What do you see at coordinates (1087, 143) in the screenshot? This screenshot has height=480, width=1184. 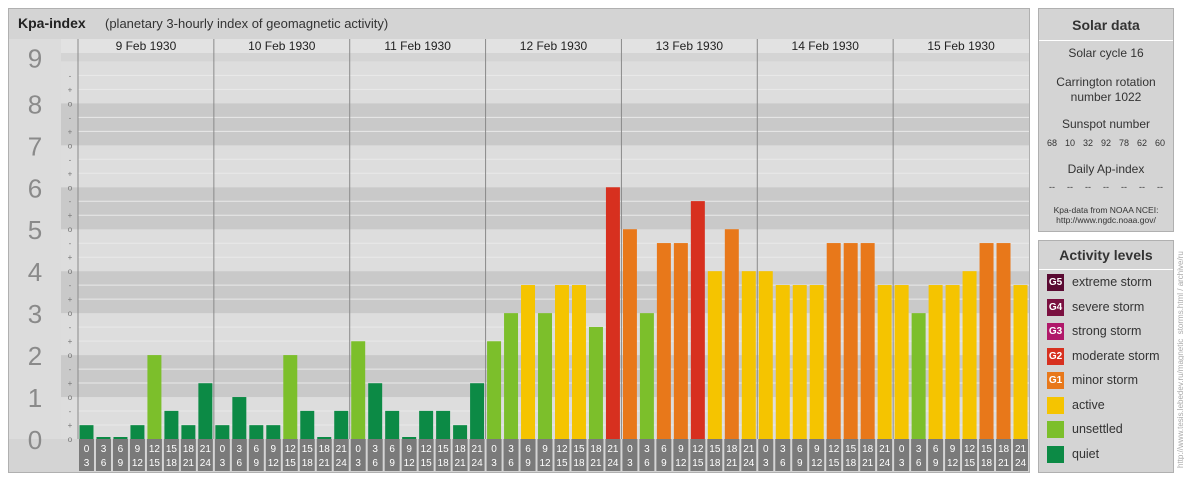 I see `sunspot-value: 32` at bounding box center [1087, 143].